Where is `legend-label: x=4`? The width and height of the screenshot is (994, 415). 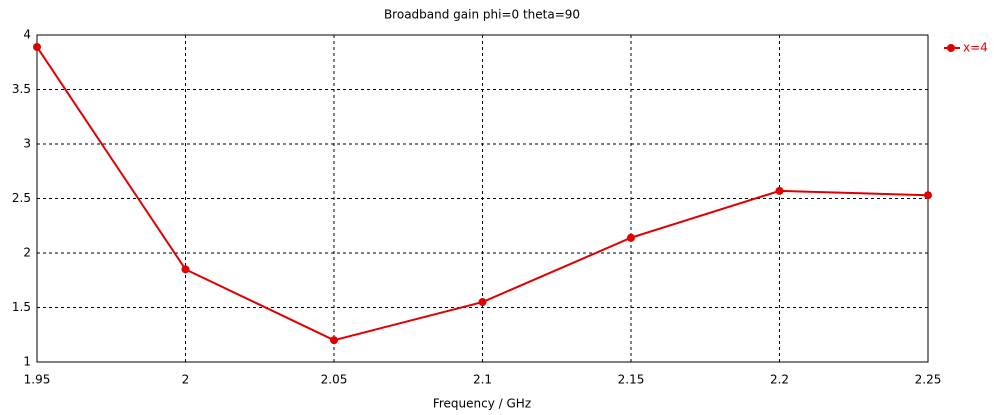 legend-label: x=4 is located at coordinates (975, 48).